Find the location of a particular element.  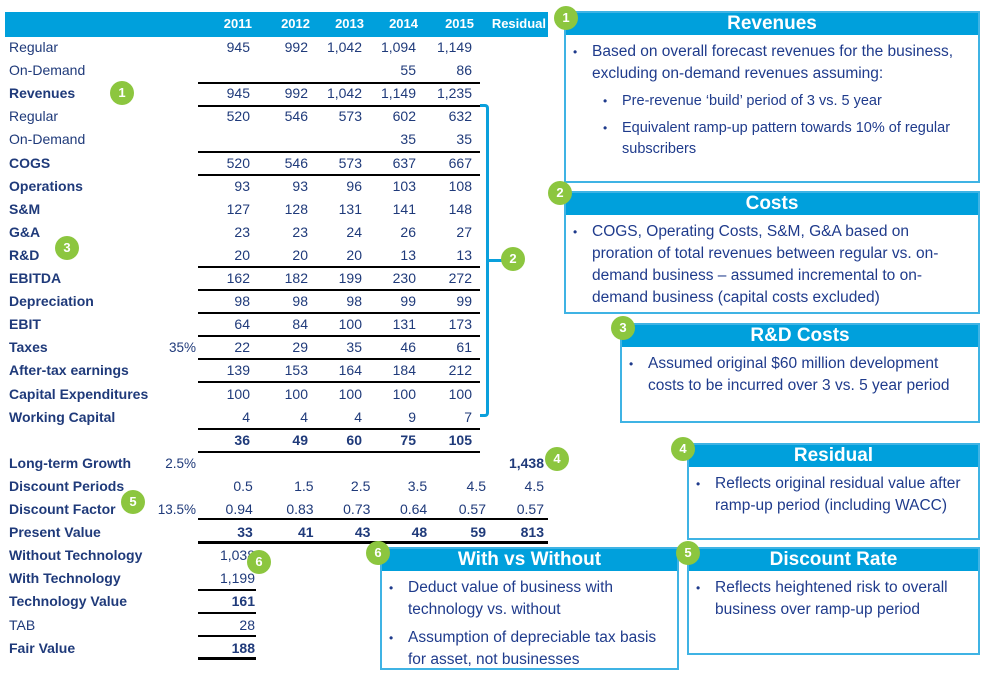

table-cell: 141 is located at coordinates (404, 208).